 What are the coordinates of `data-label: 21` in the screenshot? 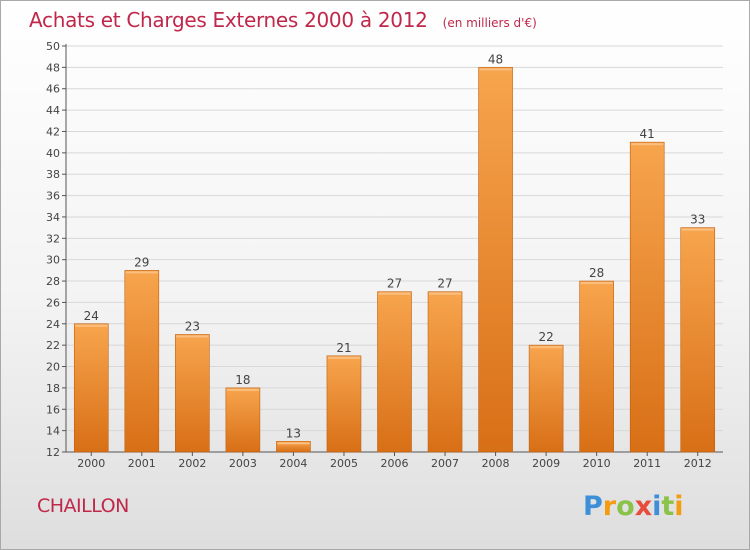 It's located at (343, 348).